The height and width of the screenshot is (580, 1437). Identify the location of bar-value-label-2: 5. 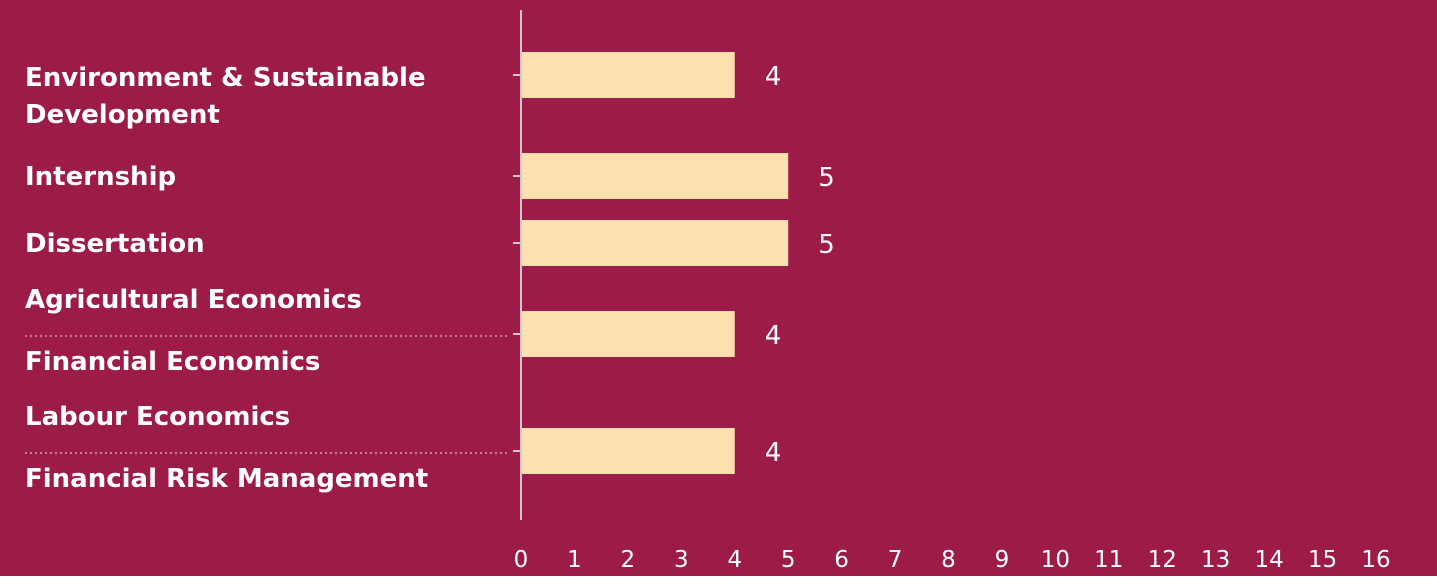
(826, 178).